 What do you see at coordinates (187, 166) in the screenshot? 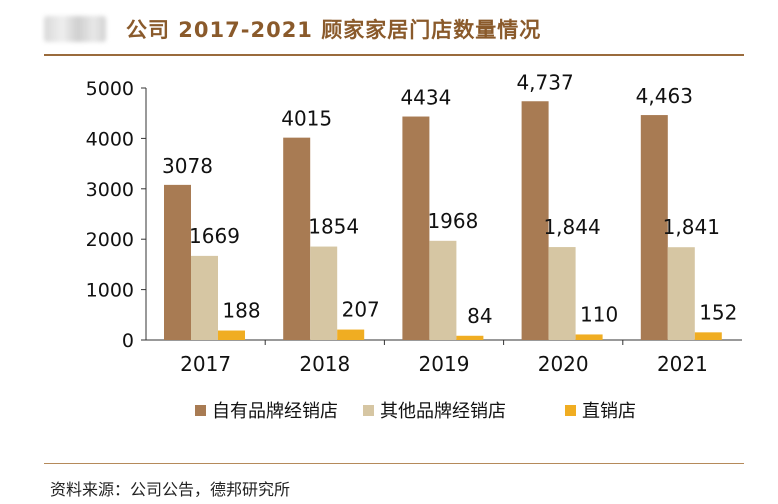
I see `data-label: 3078` at bounding box center [187, 166].